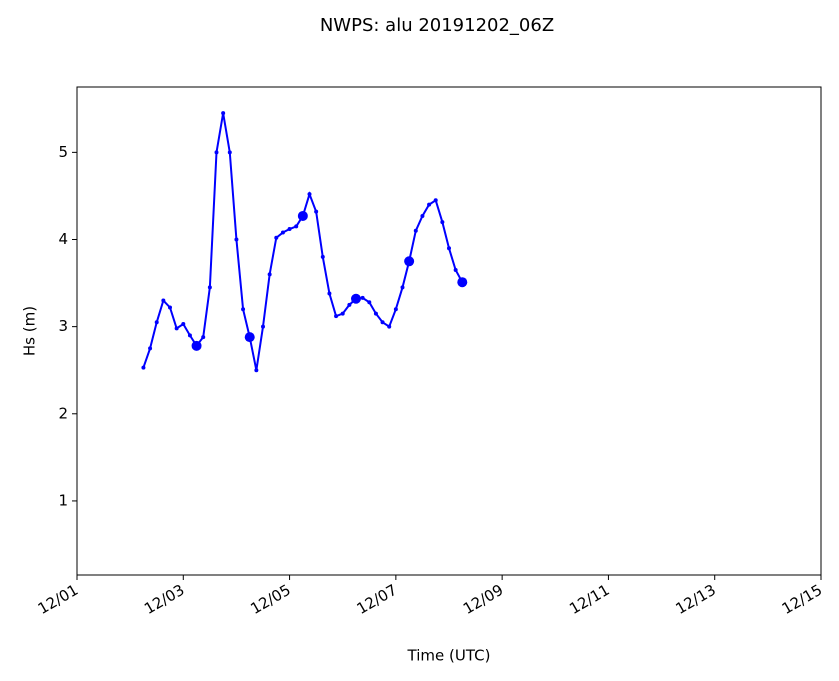  I want to click on x-tick-label: 12/01, so click(58, 599).